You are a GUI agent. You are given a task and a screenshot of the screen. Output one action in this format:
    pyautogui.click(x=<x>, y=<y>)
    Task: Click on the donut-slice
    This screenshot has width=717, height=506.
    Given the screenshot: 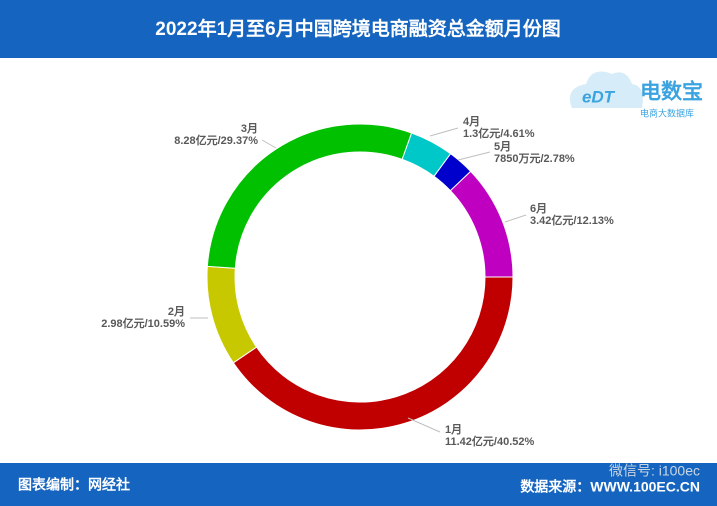 What is the action you would take?
    pyautogui.click(x=481, y=224)
    